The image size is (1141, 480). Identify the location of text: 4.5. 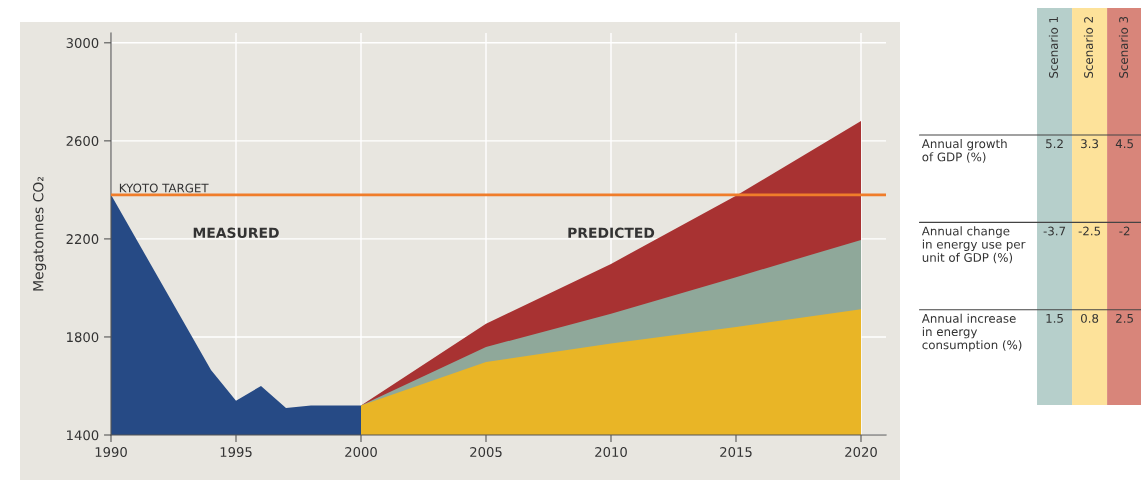
(1124, 144).